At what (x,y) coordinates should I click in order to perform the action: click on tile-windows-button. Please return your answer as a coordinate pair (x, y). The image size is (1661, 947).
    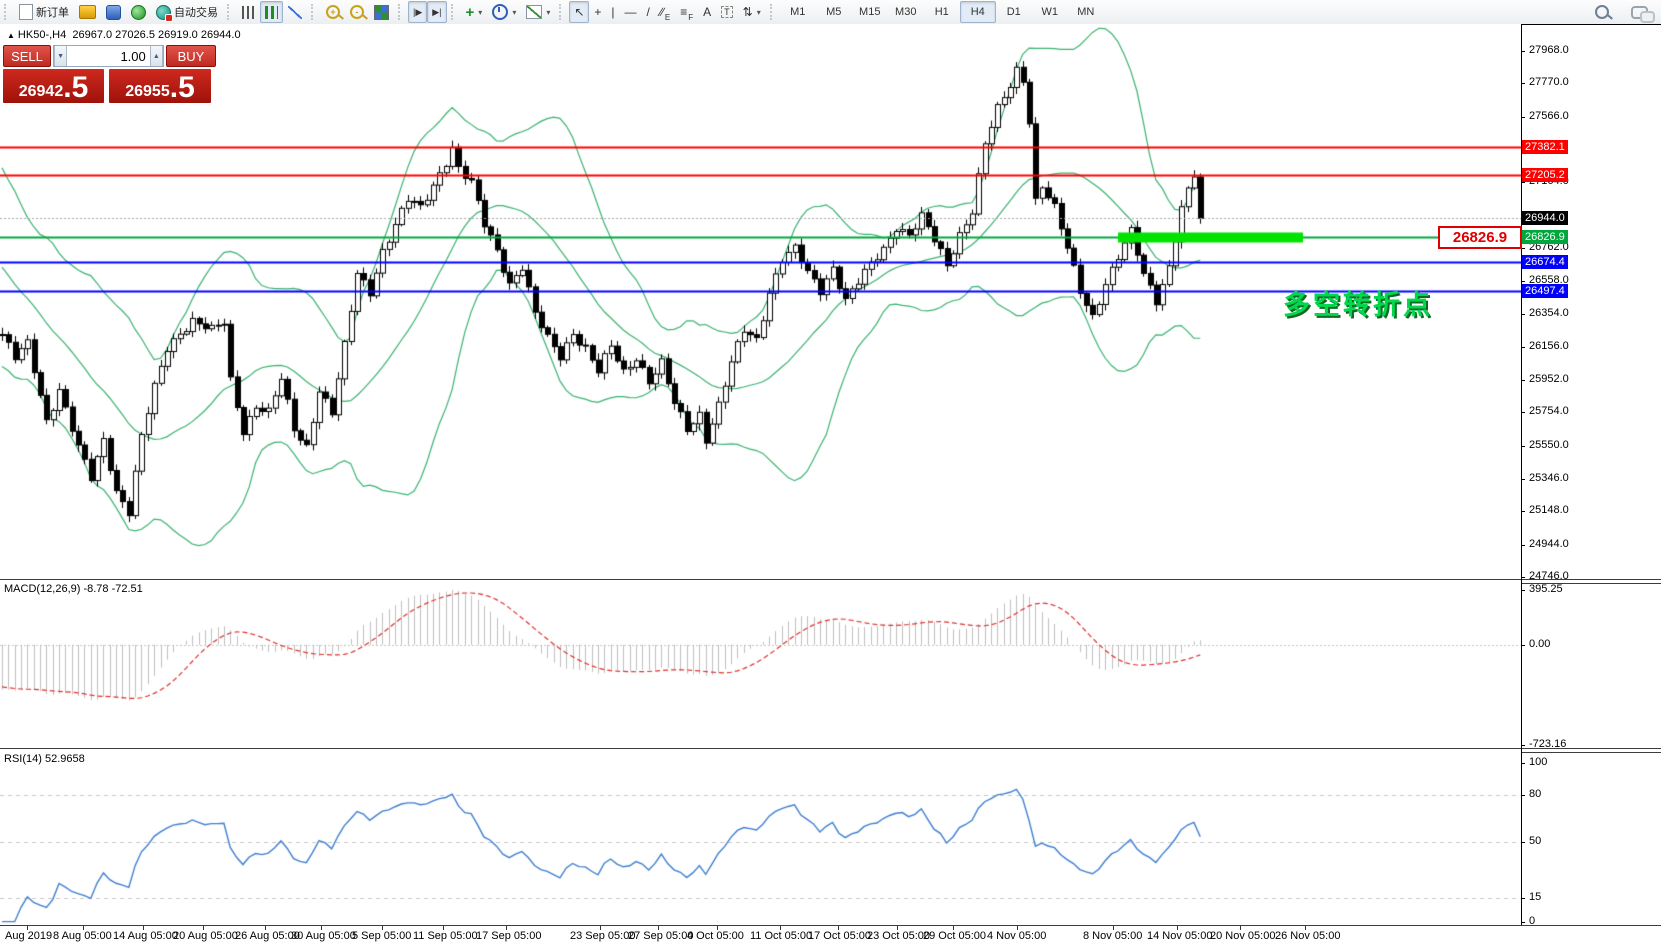
    Looking at the image, I should click on (381, 12).